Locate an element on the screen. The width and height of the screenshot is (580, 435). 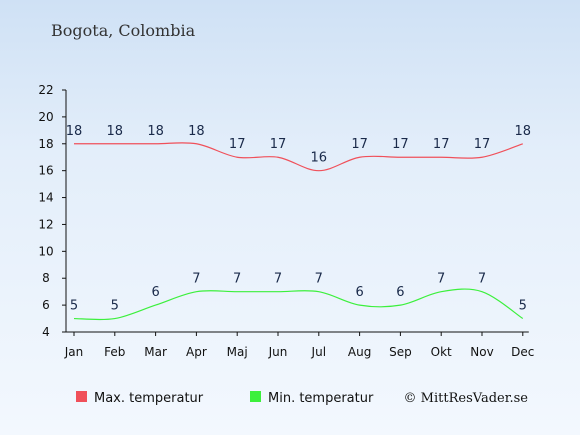
legend-swatch-max is located at coordinates (81, 396).